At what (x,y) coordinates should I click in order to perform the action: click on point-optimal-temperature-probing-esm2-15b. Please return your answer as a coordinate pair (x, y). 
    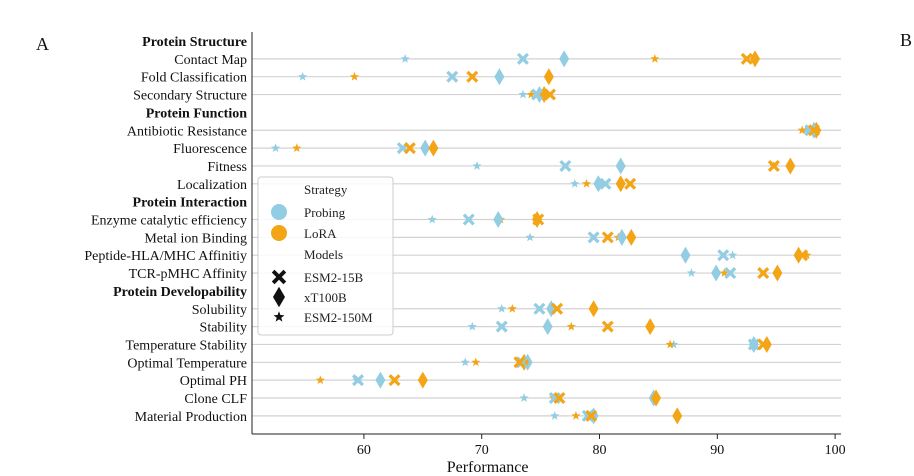
    Looking at the image, I should click on (521, 362).